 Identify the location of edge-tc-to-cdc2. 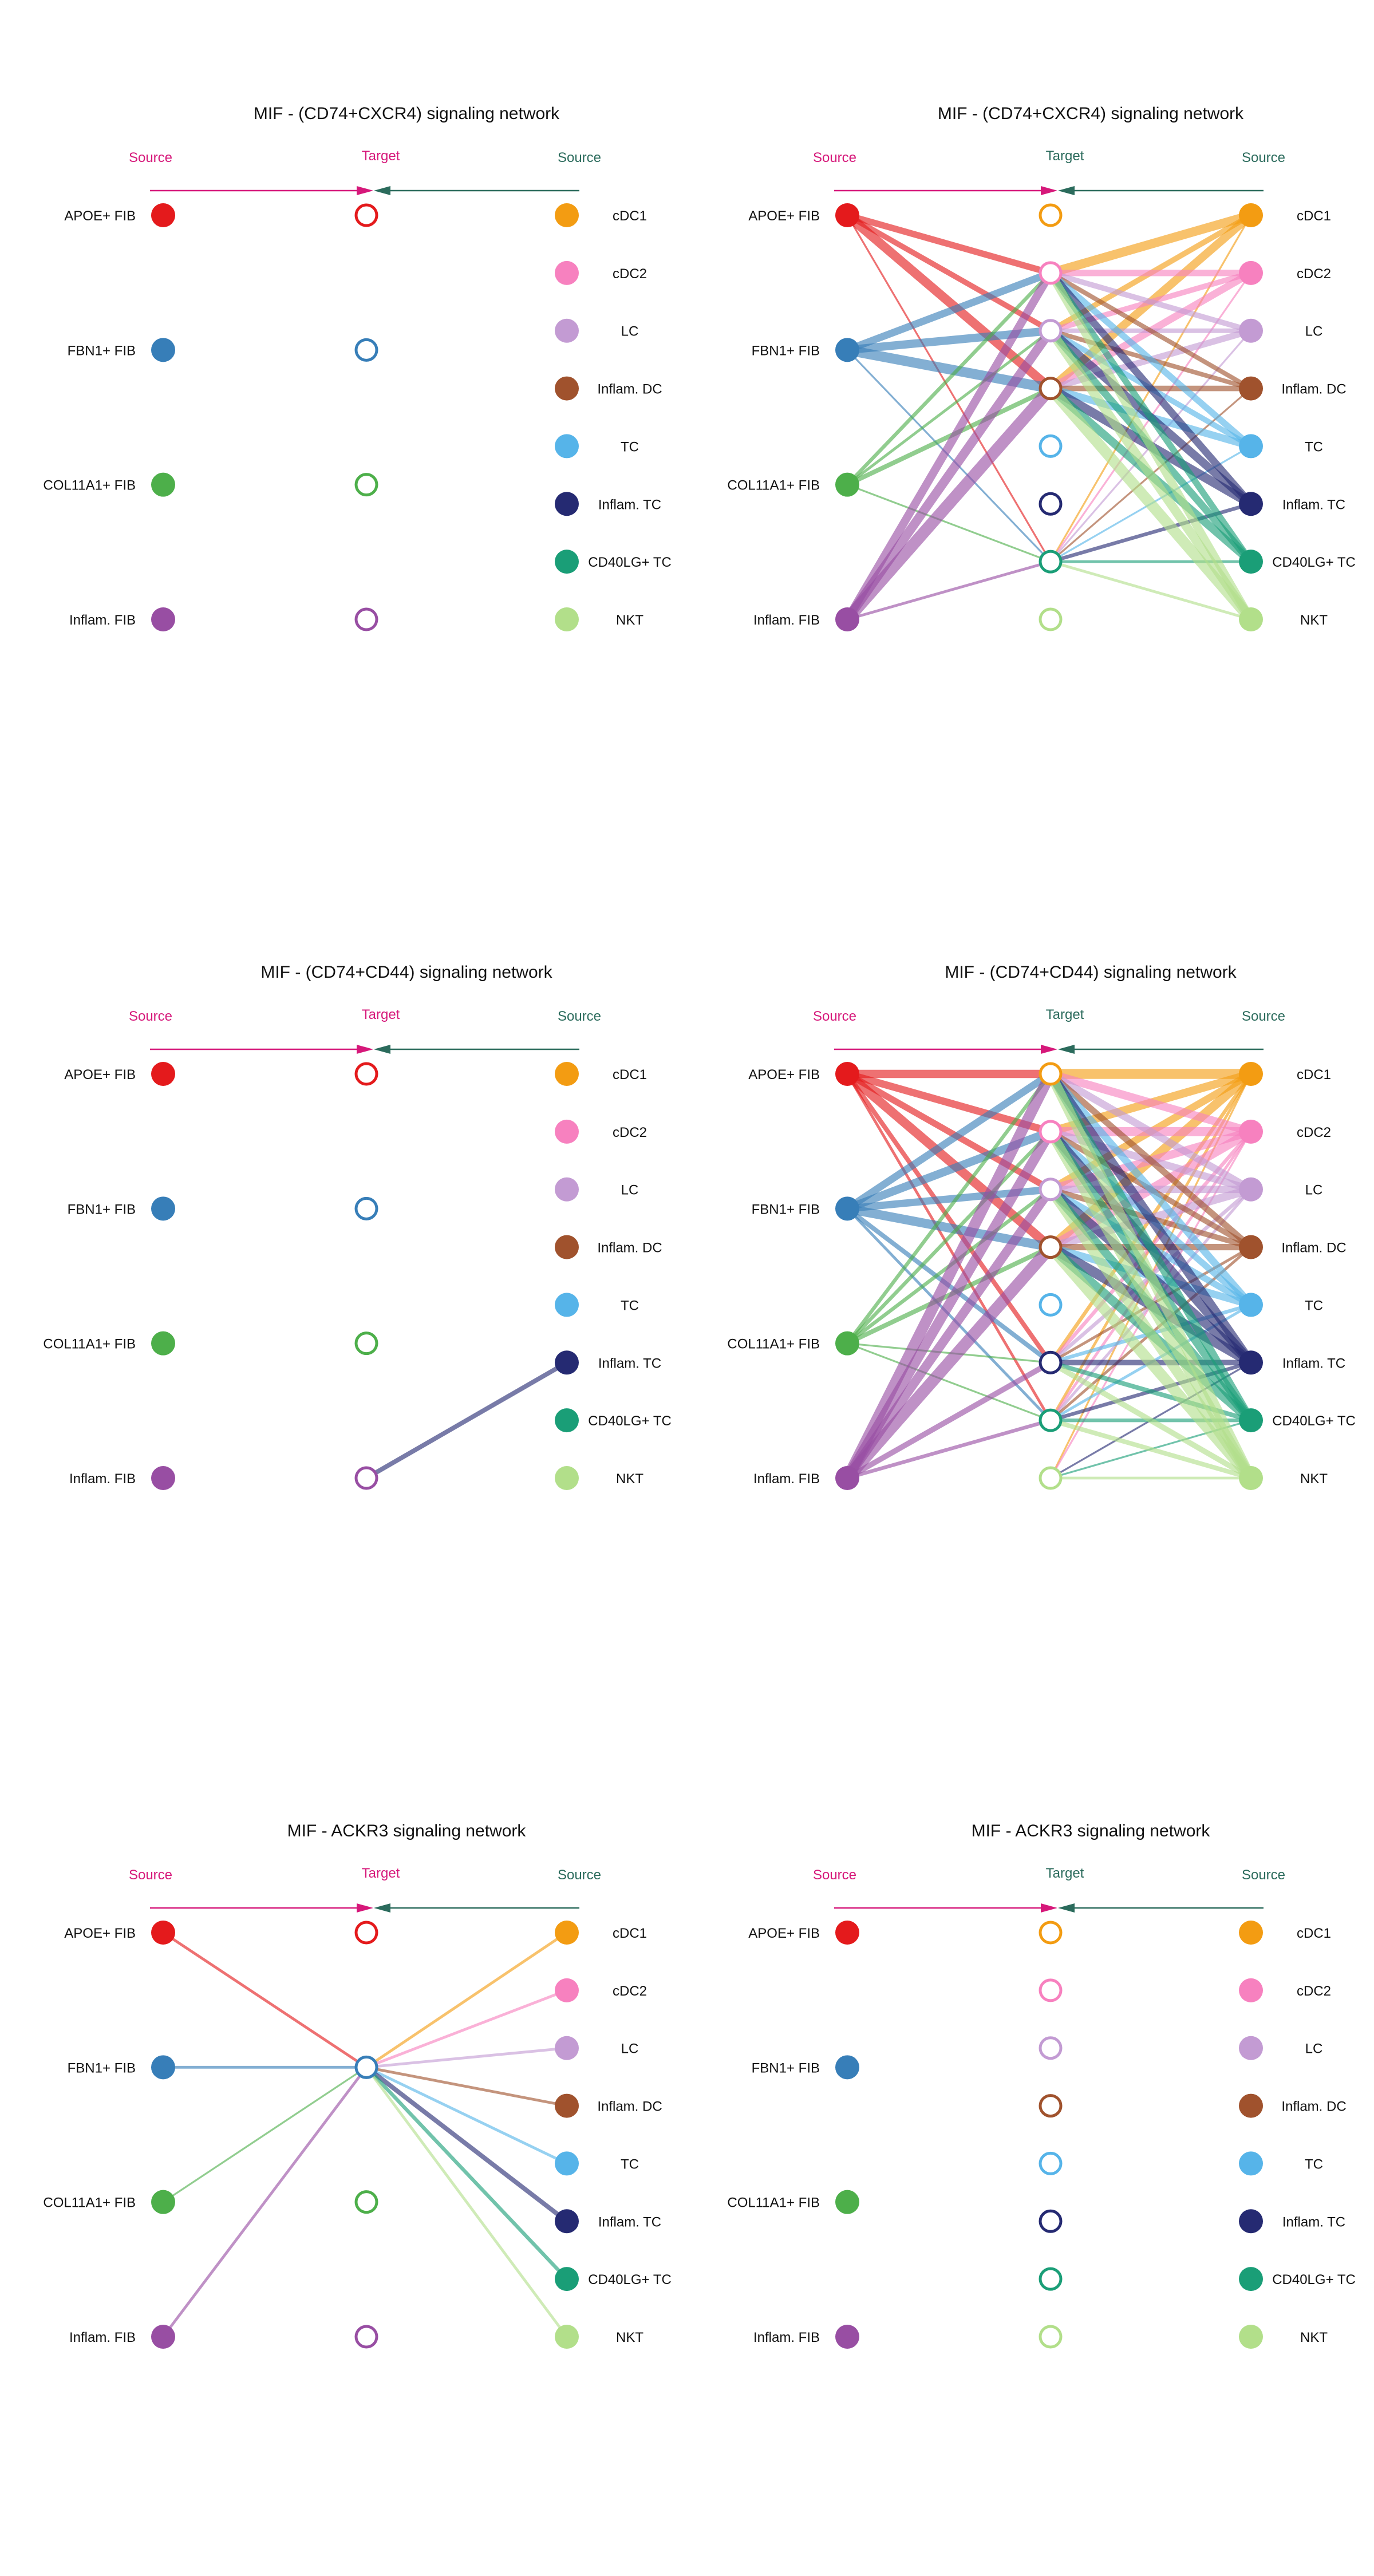
(1150, 360).